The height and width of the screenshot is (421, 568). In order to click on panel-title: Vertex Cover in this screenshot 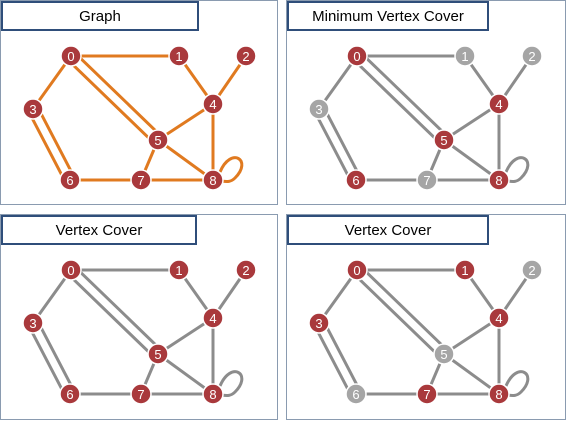, I will do `click(388, 230)`.